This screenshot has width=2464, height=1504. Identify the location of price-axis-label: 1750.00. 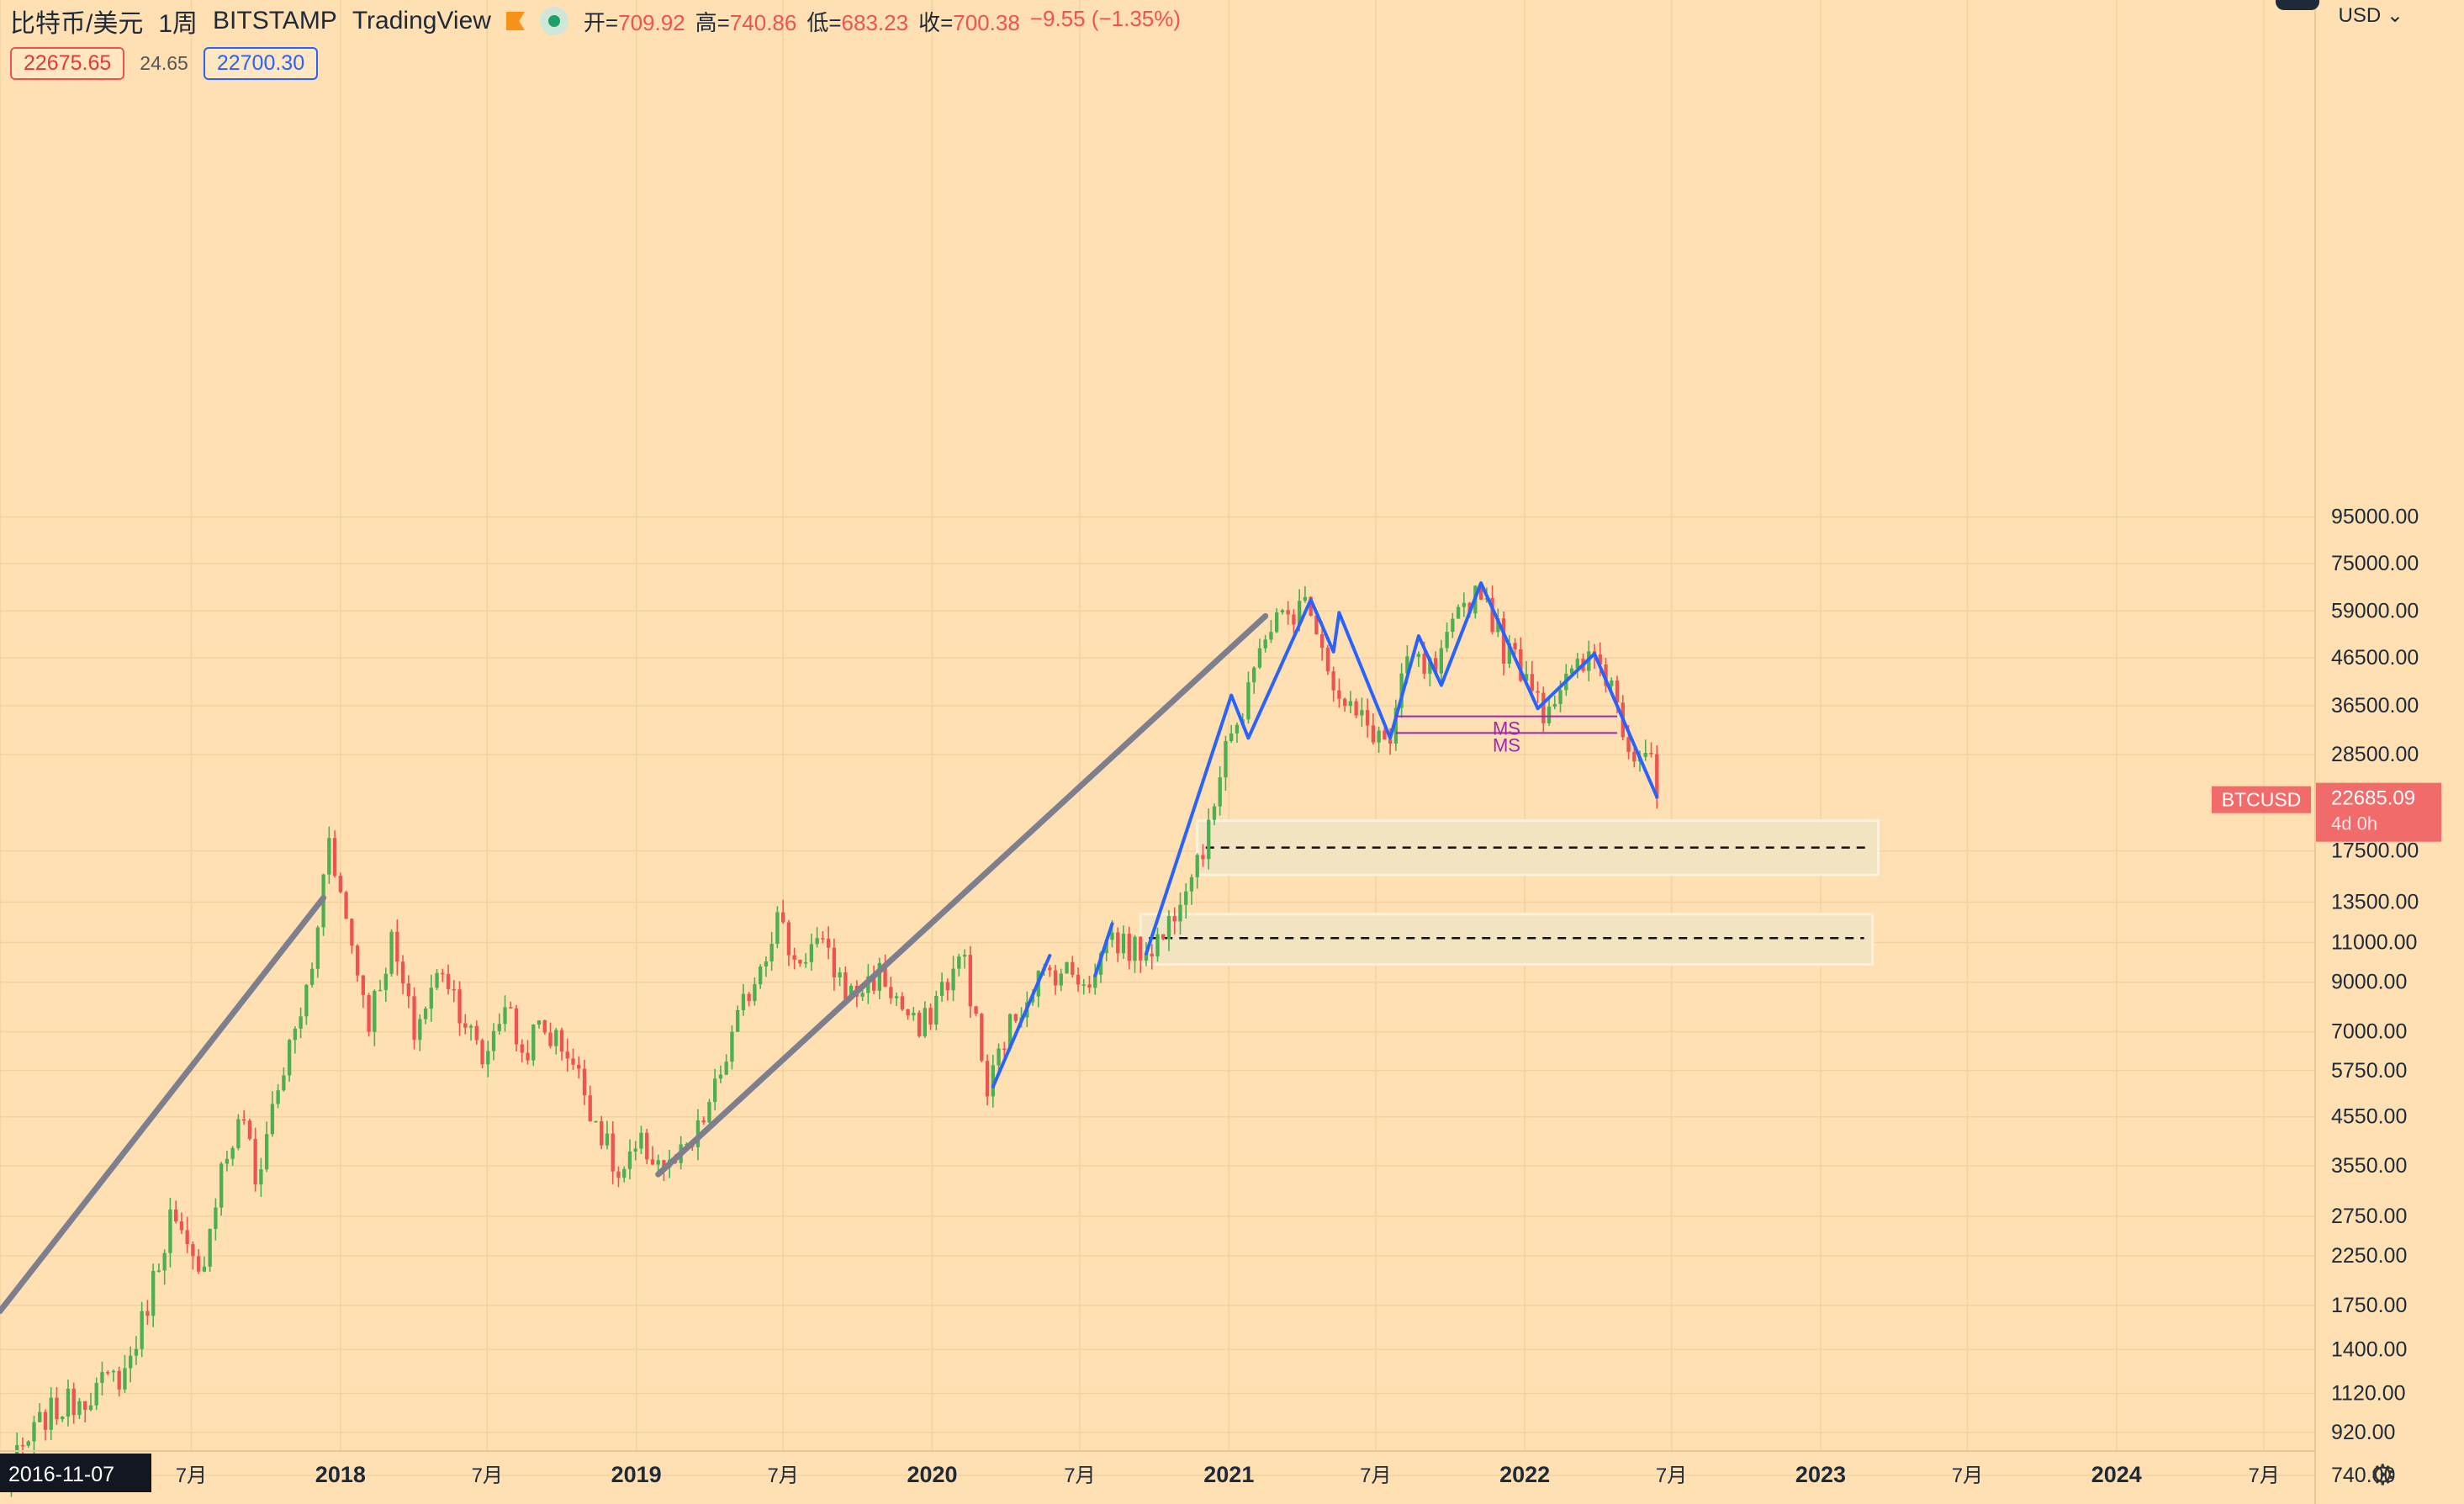
(2369, 1305).